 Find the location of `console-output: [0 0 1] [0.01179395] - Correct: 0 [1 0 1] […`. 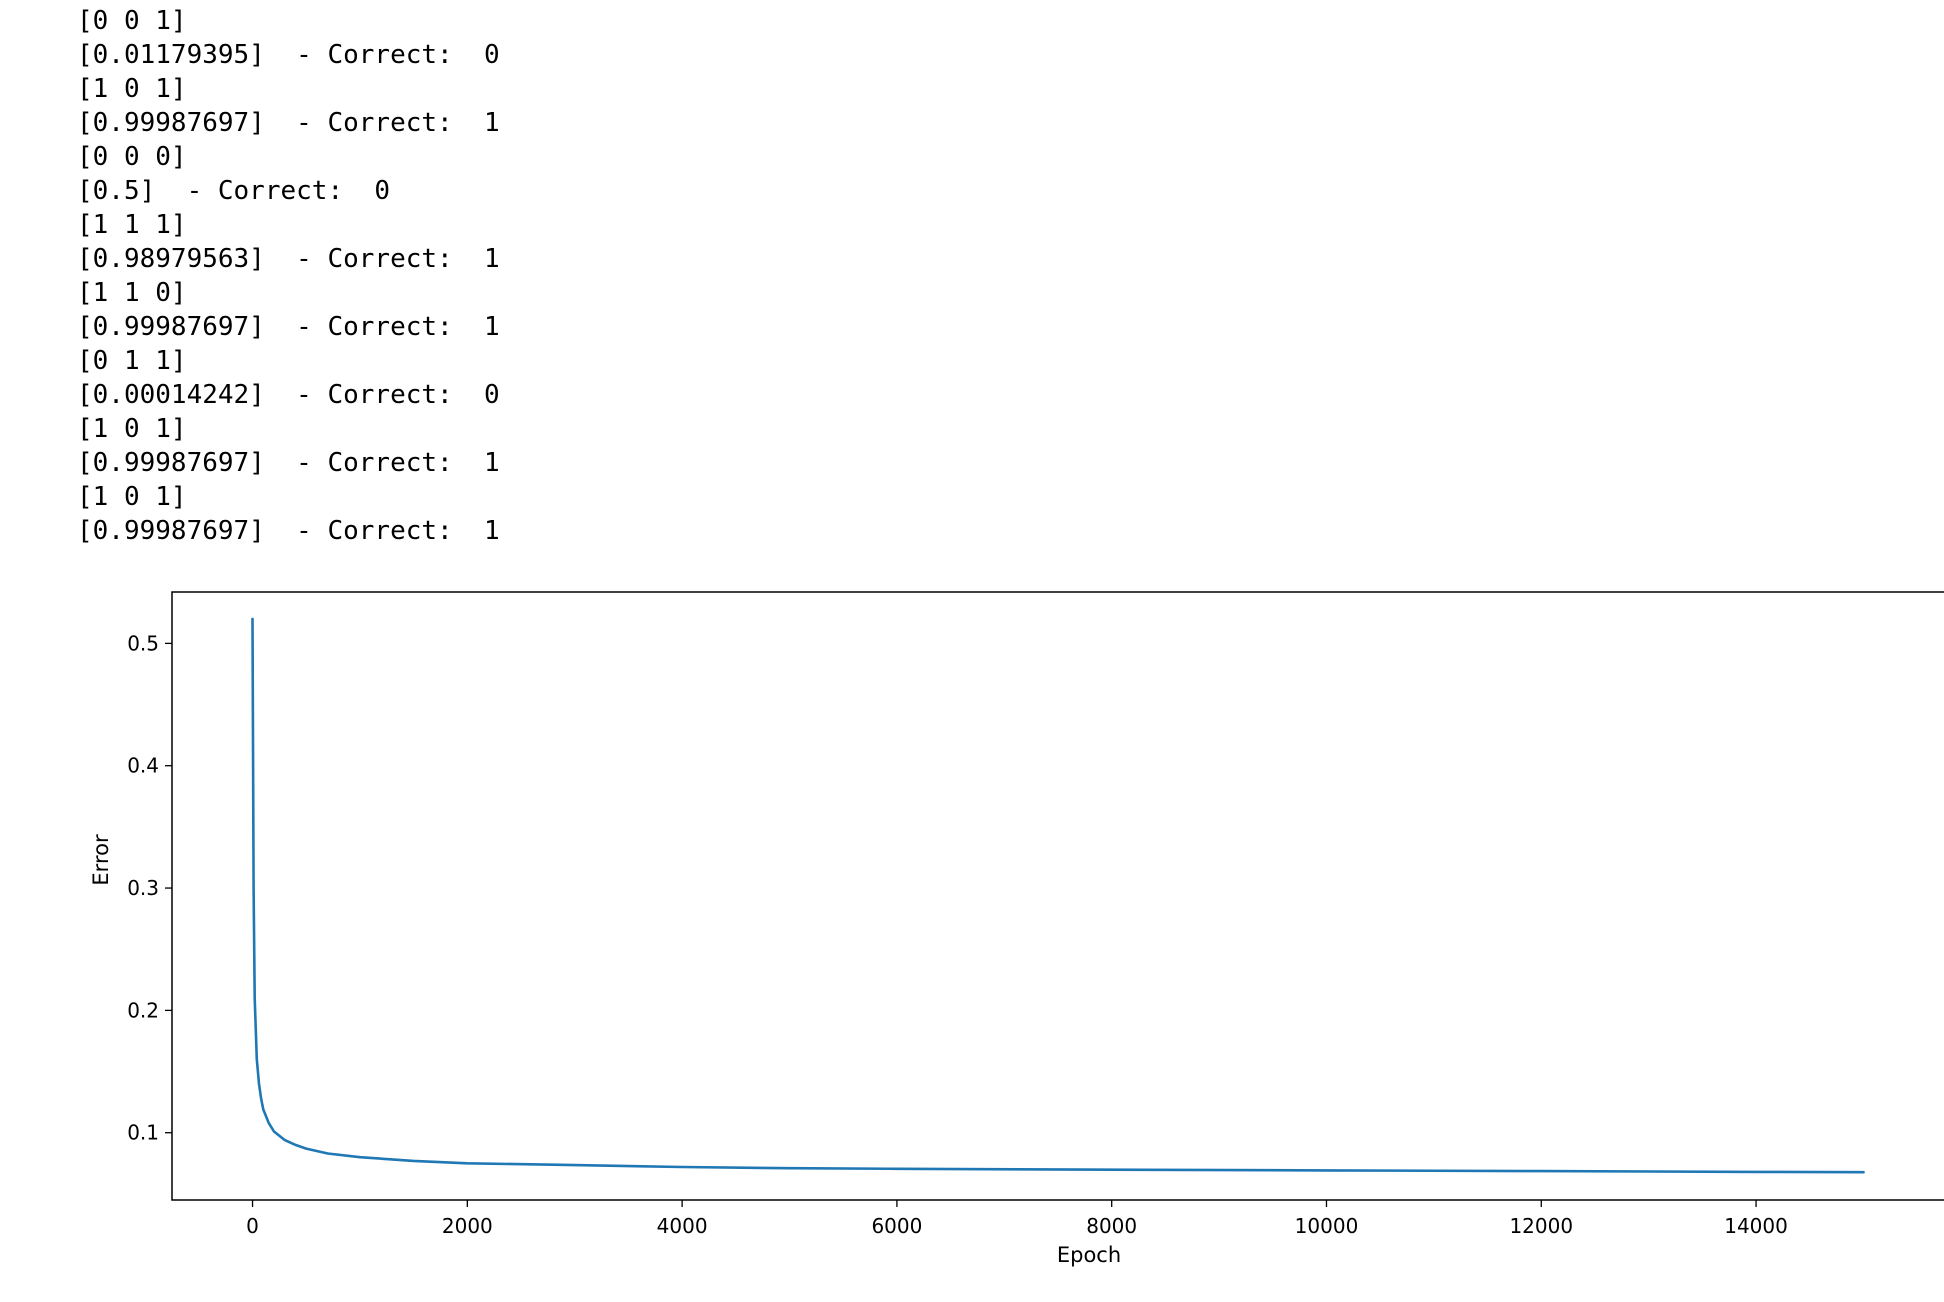

console-output: [0 0 1] [0.01179395] - Correct: 0 [1 0 1] [… is located at coordinates (288, 276).